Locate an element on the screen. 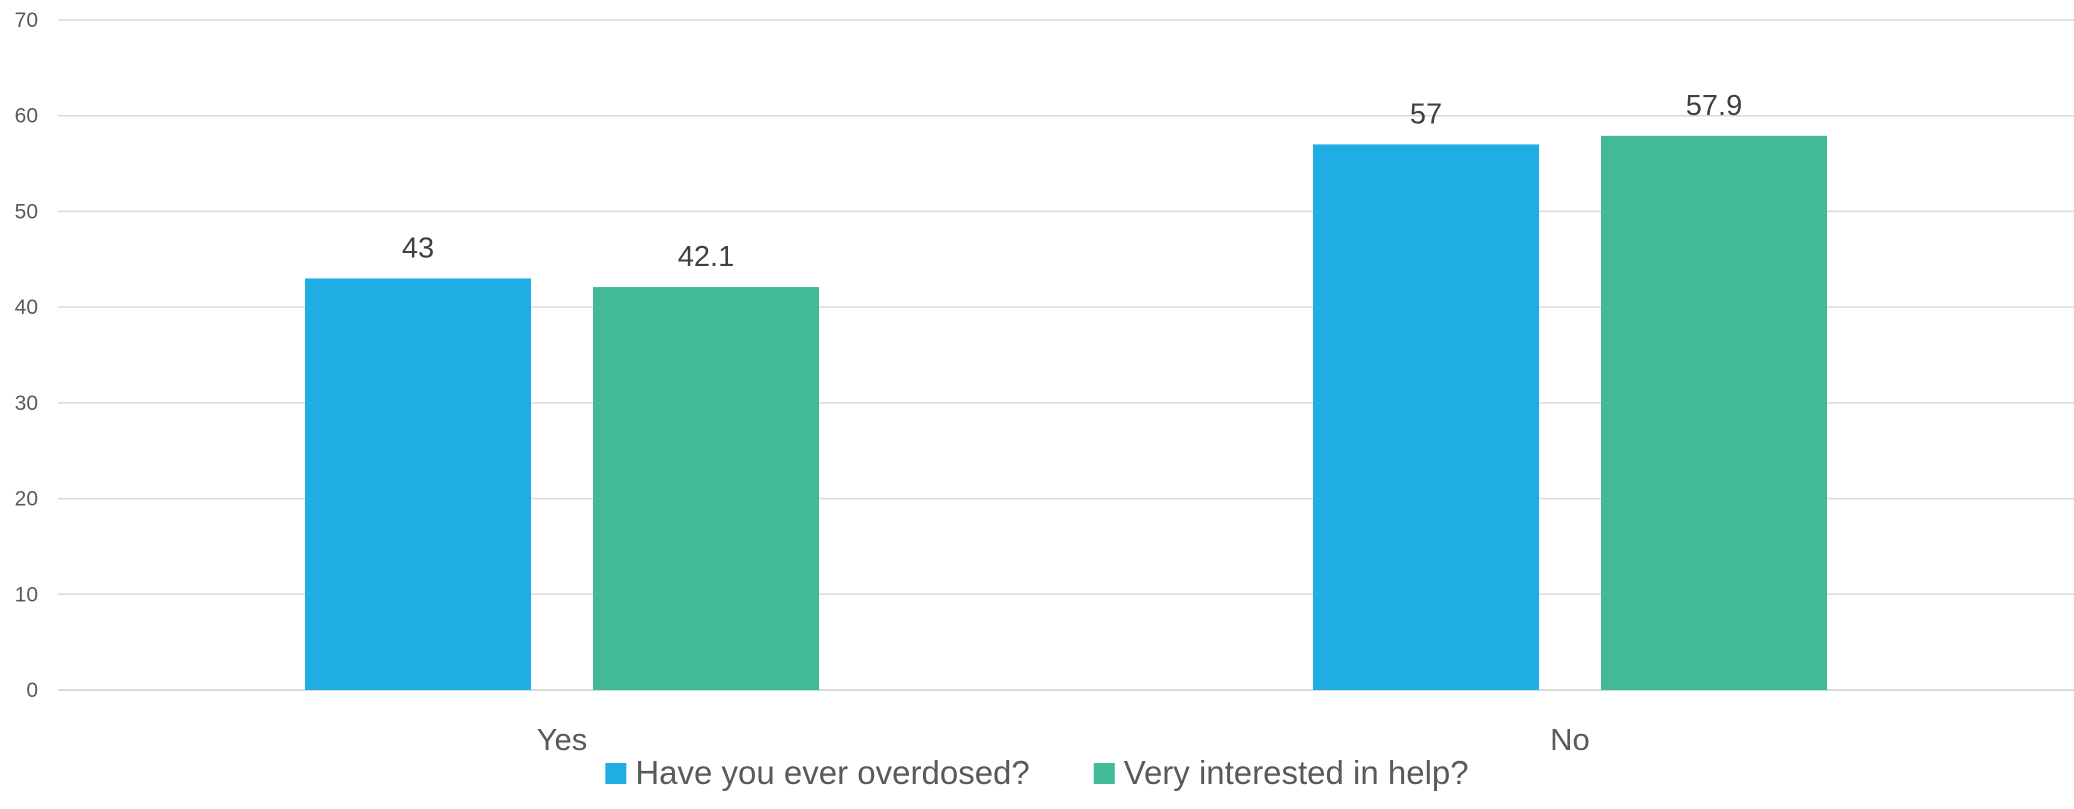 This screenshot has width=2074, height=809. legend-item: Very interested in help? is located at coordinates (1281, 772).